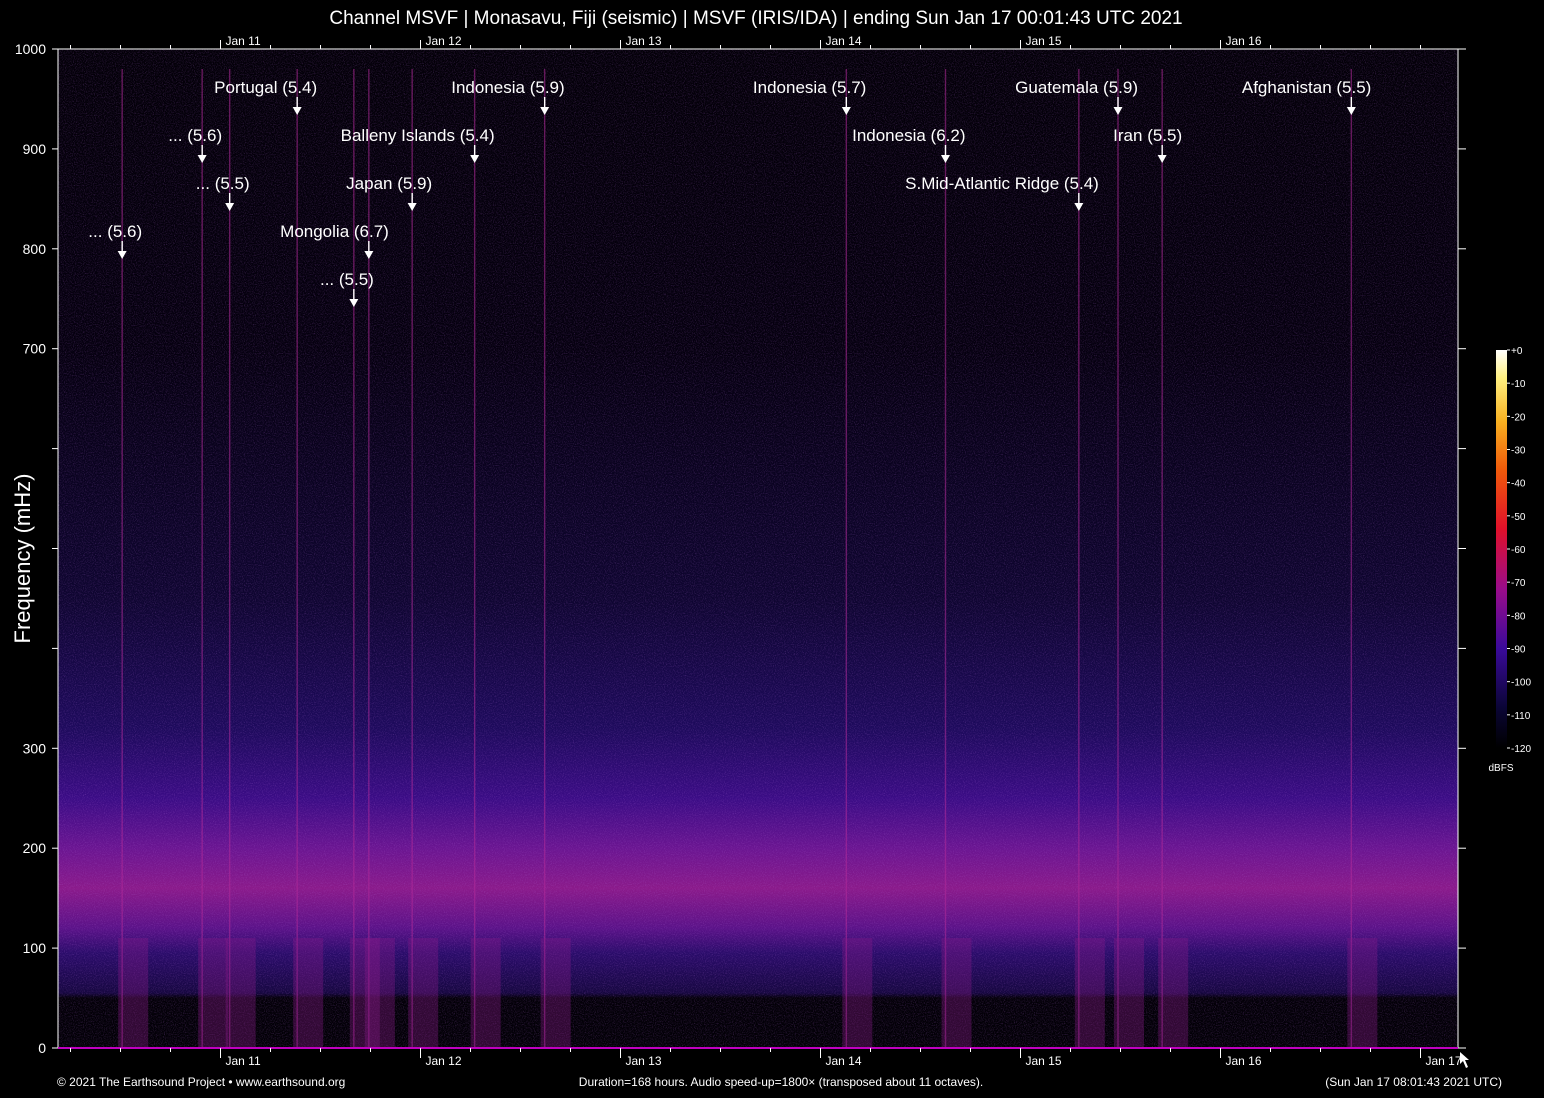 The width and height of the screenshot is (1544, 1098). Describe the element at coordinates (243, 1061) in the screenshot. I see `x-day-label: Jan 11` at that location.